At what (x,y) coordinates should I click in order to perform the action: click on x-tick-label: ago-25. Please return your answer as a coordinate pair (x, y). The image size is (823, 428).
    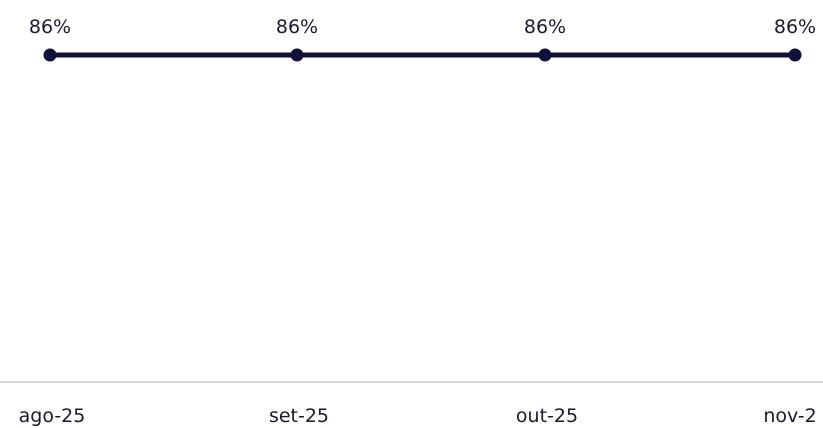
    Looking at the image, I should click on (52, 416).